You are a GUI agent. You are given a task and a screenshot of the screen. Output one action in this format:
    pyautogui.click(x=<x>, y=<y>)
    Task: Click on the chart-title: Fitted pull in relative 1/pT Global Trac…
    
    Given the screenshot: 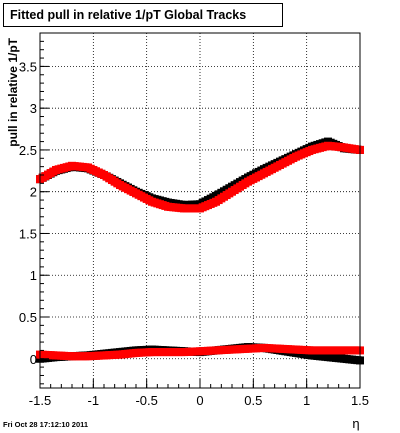 What is the action you would take?
    pyautogui.click(x=143, y=15)
    